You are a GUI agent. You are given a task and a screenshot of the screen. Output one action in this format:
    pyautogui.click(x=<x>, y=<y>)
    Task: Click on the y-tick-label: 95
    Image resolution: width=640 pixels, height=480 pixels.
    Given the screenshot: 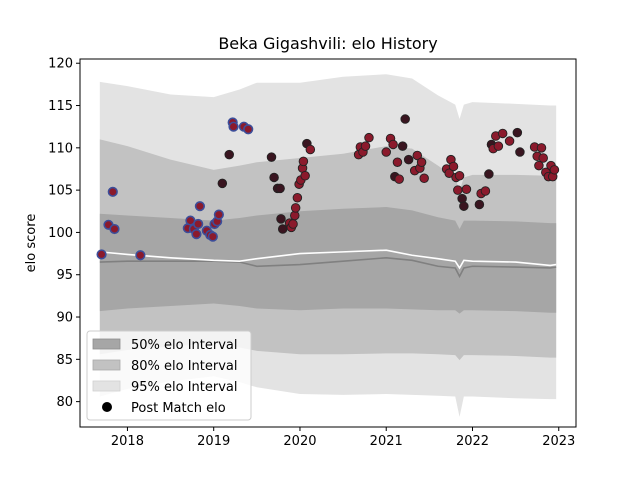 What is the action you would take?
    pyautogui.click(x=64, y=275)
    